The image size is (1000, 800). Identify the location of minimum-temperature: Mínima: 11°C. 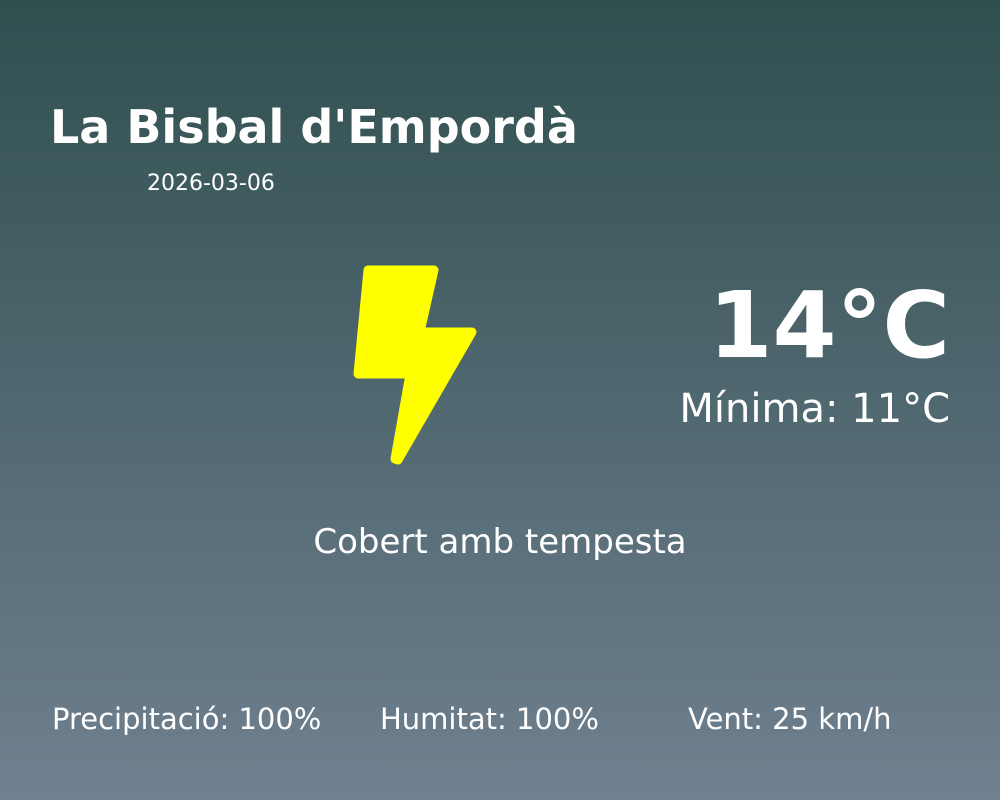
(814, 409).